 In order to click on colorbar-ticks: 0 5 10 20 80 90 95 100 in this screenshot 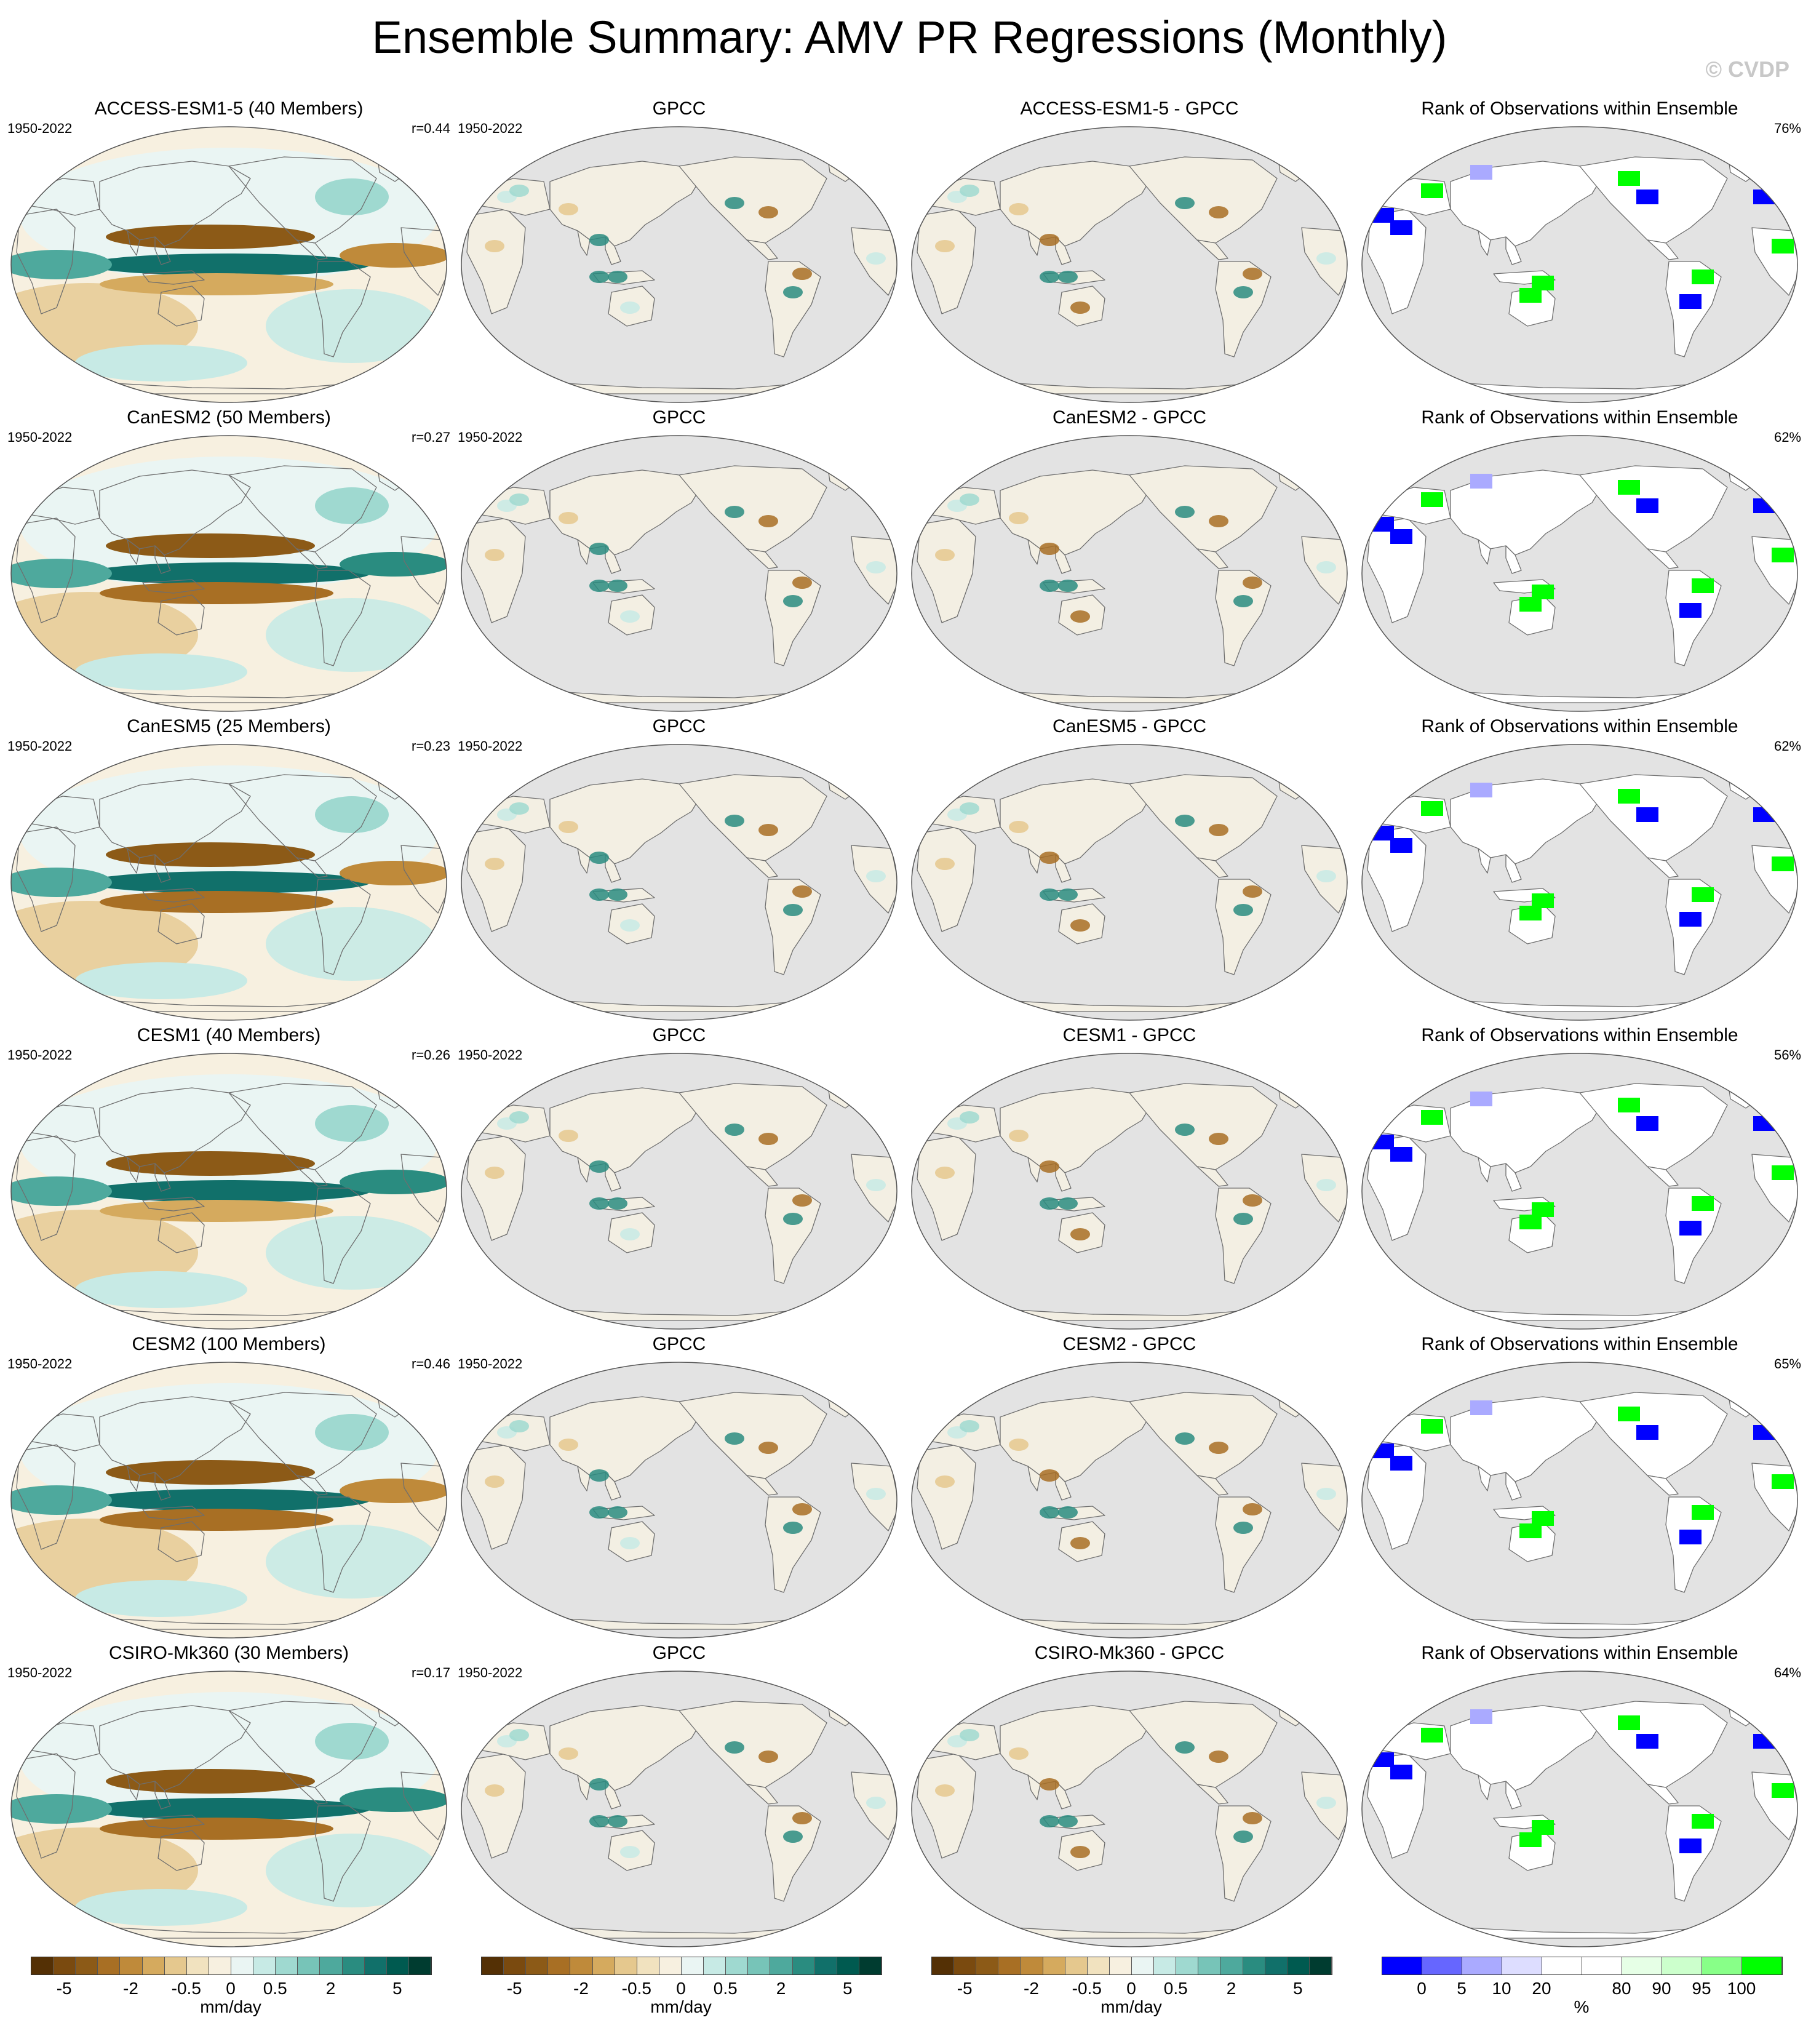, I will do `click(1585, 1987)`.